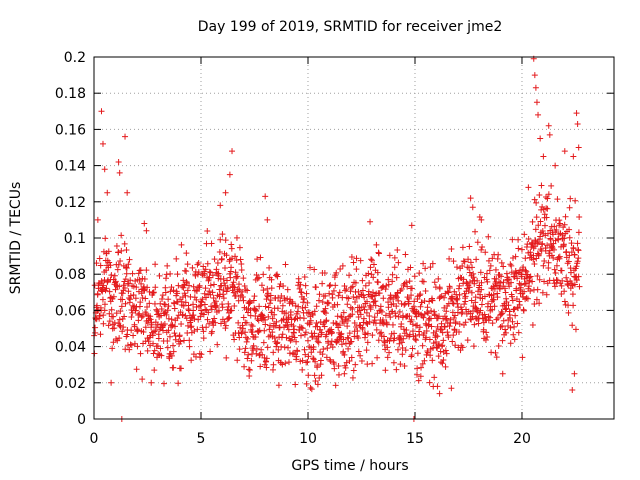 This screenshot has width=640, height=480. What do you see at coordinates (415, 439) in the screenshot?
I see `x-tick-label: 15` at bounding box center [415, 439].